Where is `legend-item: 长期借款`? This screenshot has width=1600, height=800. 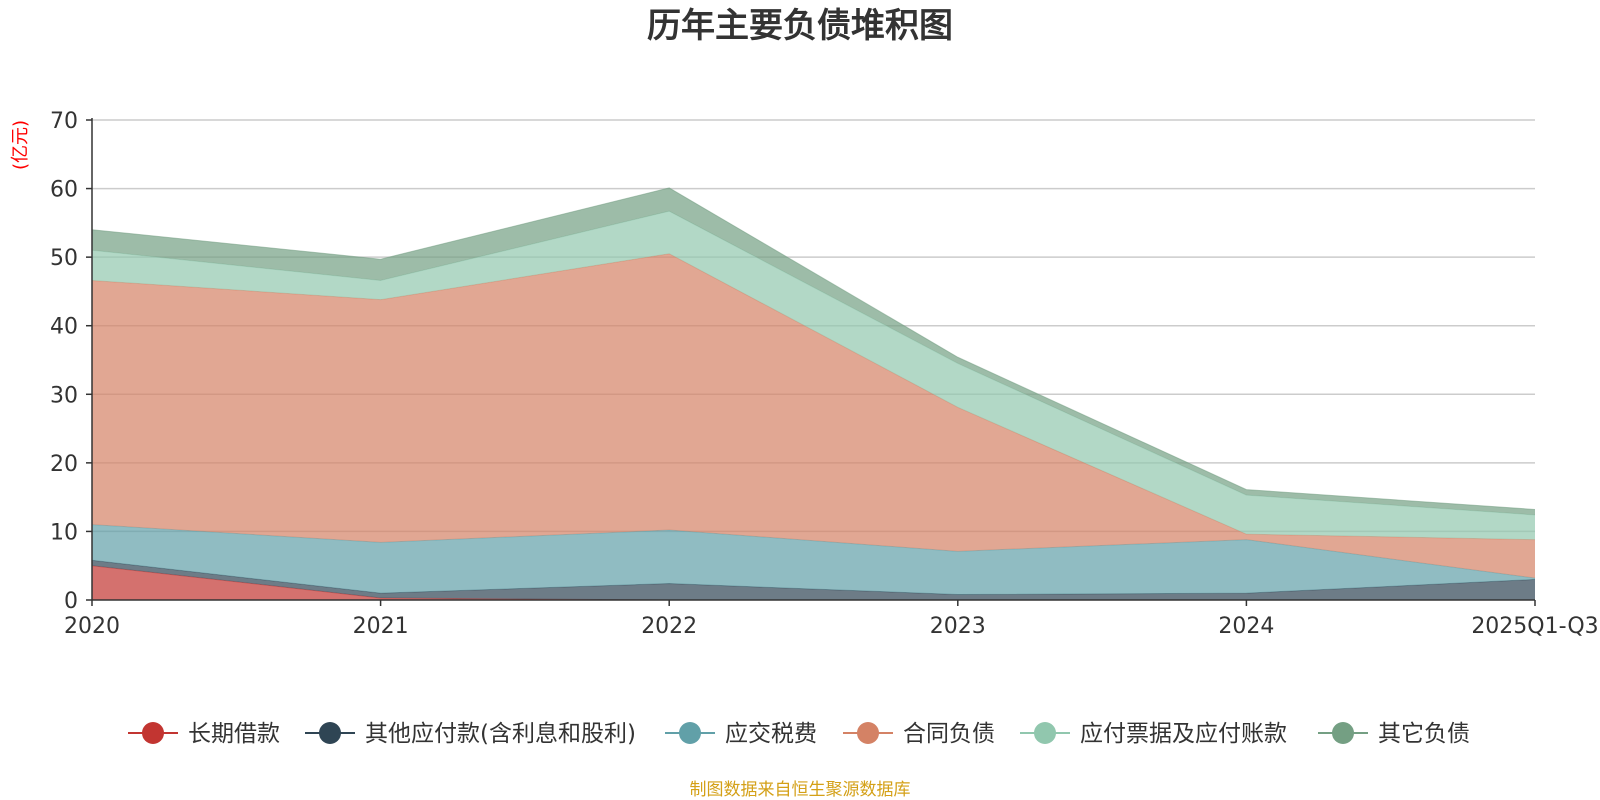 legend-item: 长期借款 is located at coordinates (204, 734).